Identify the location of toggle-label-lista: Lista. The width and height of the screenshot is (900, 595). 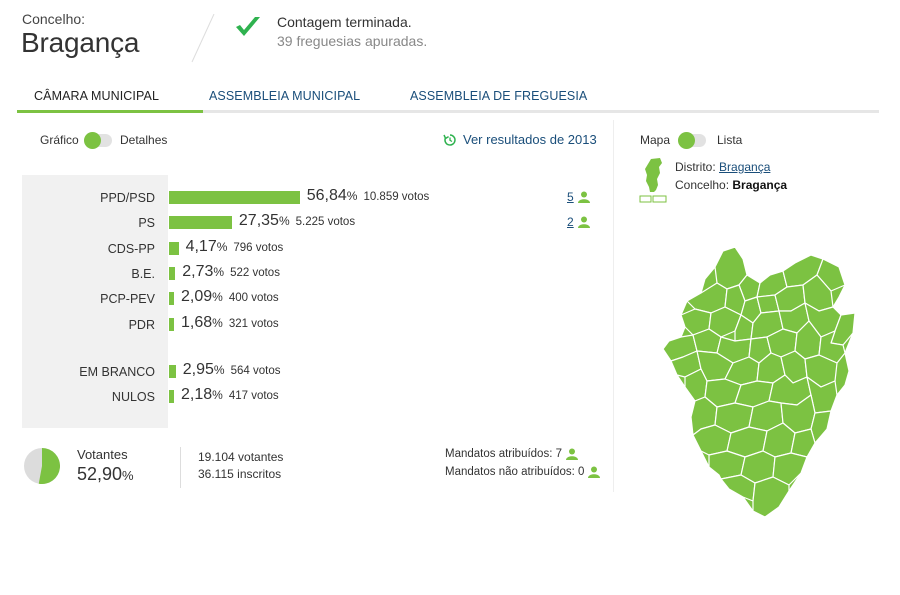
(730, 140).